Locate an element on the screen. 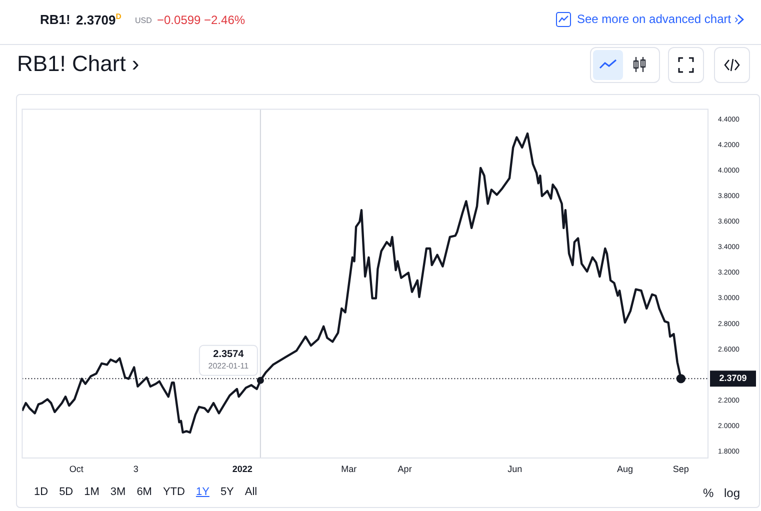  text: 5D is located at coordinates (66, 492).